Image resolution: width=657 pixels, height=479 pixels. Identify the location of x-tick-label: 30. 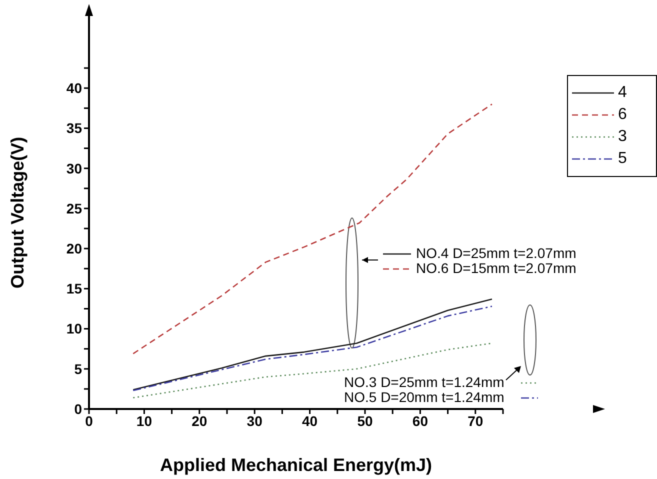
(254, 420).